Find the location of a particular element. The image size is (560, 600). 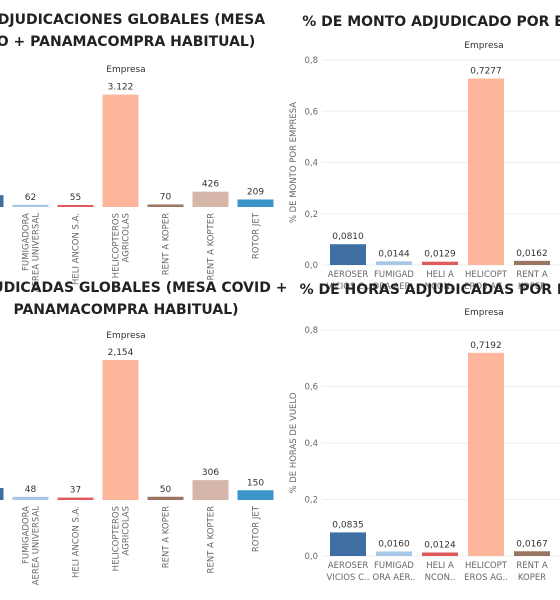

value-label: 150 is located at coordinates (255, 483).